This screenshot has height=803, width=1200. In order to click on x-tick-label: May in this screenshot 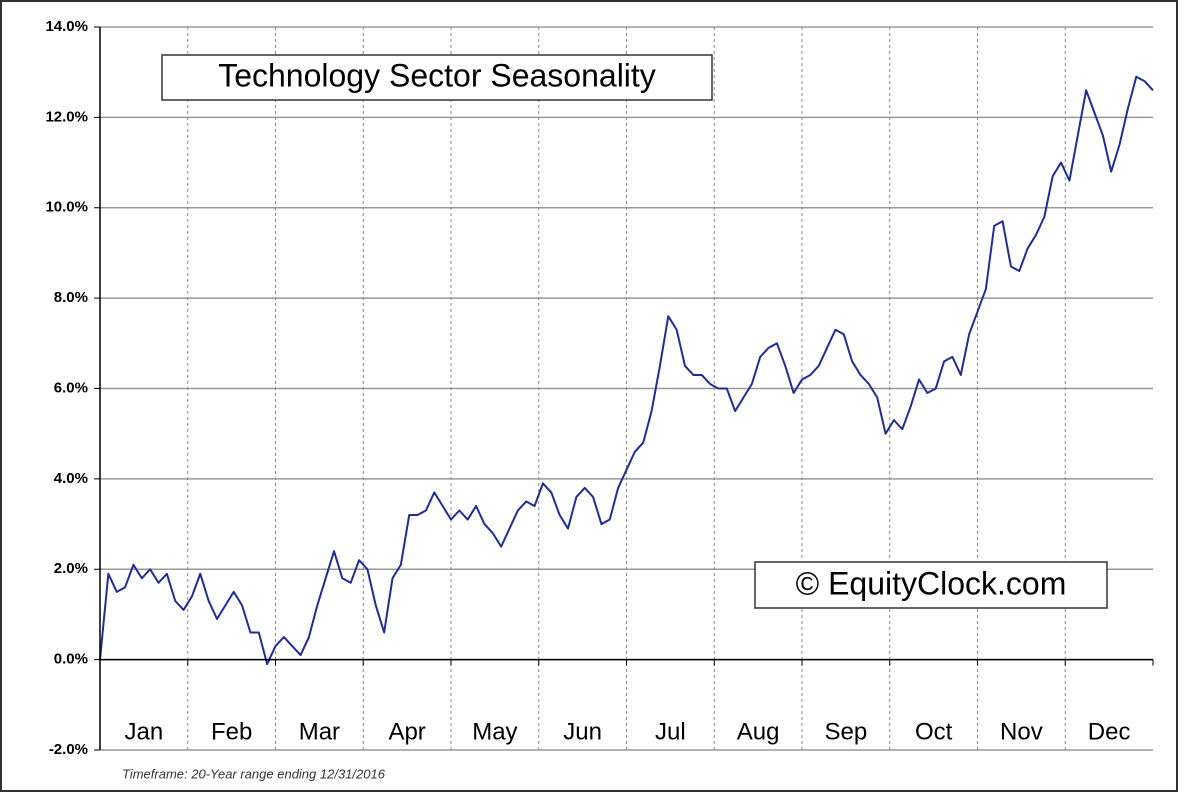, I will do `click(494, 731)`.